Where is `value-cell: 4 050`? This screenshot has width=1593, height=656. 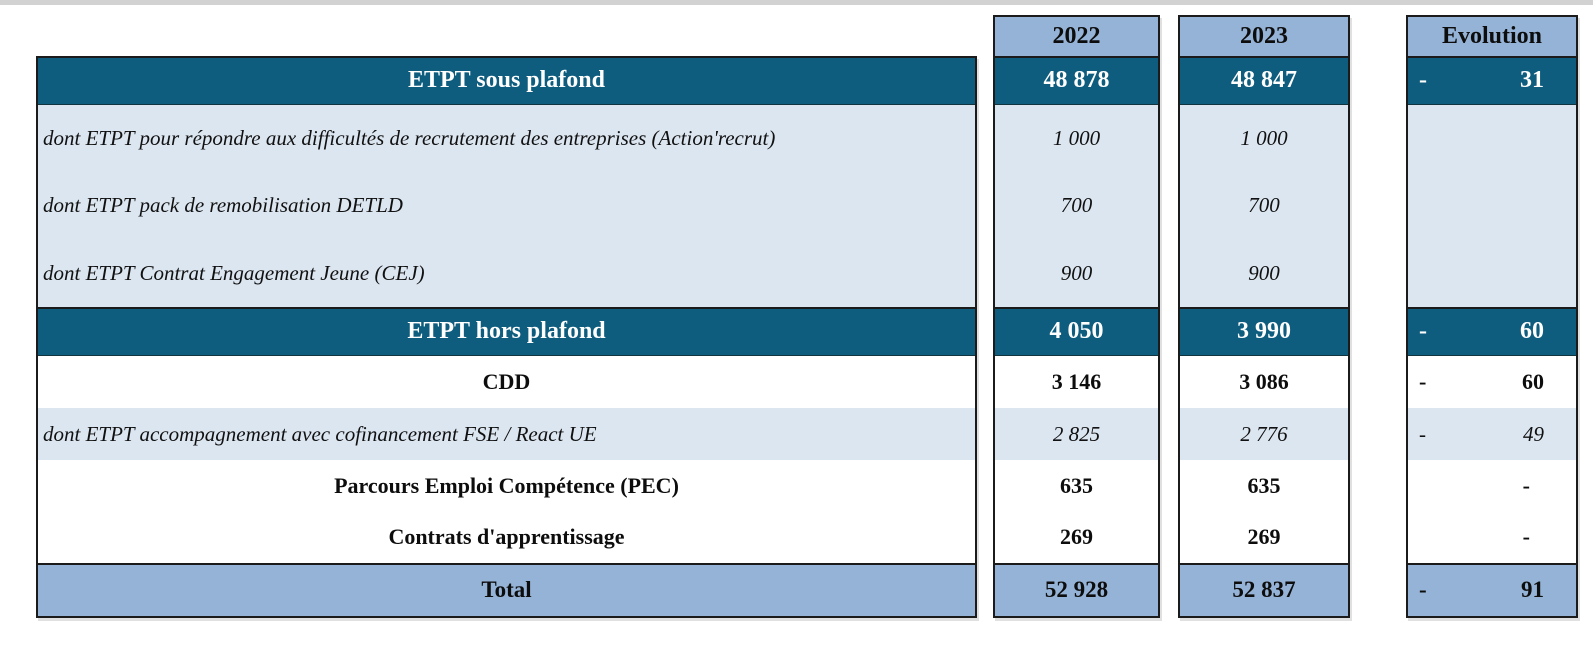
value-cell: 4 050 is located at coordinates (1076, 331).